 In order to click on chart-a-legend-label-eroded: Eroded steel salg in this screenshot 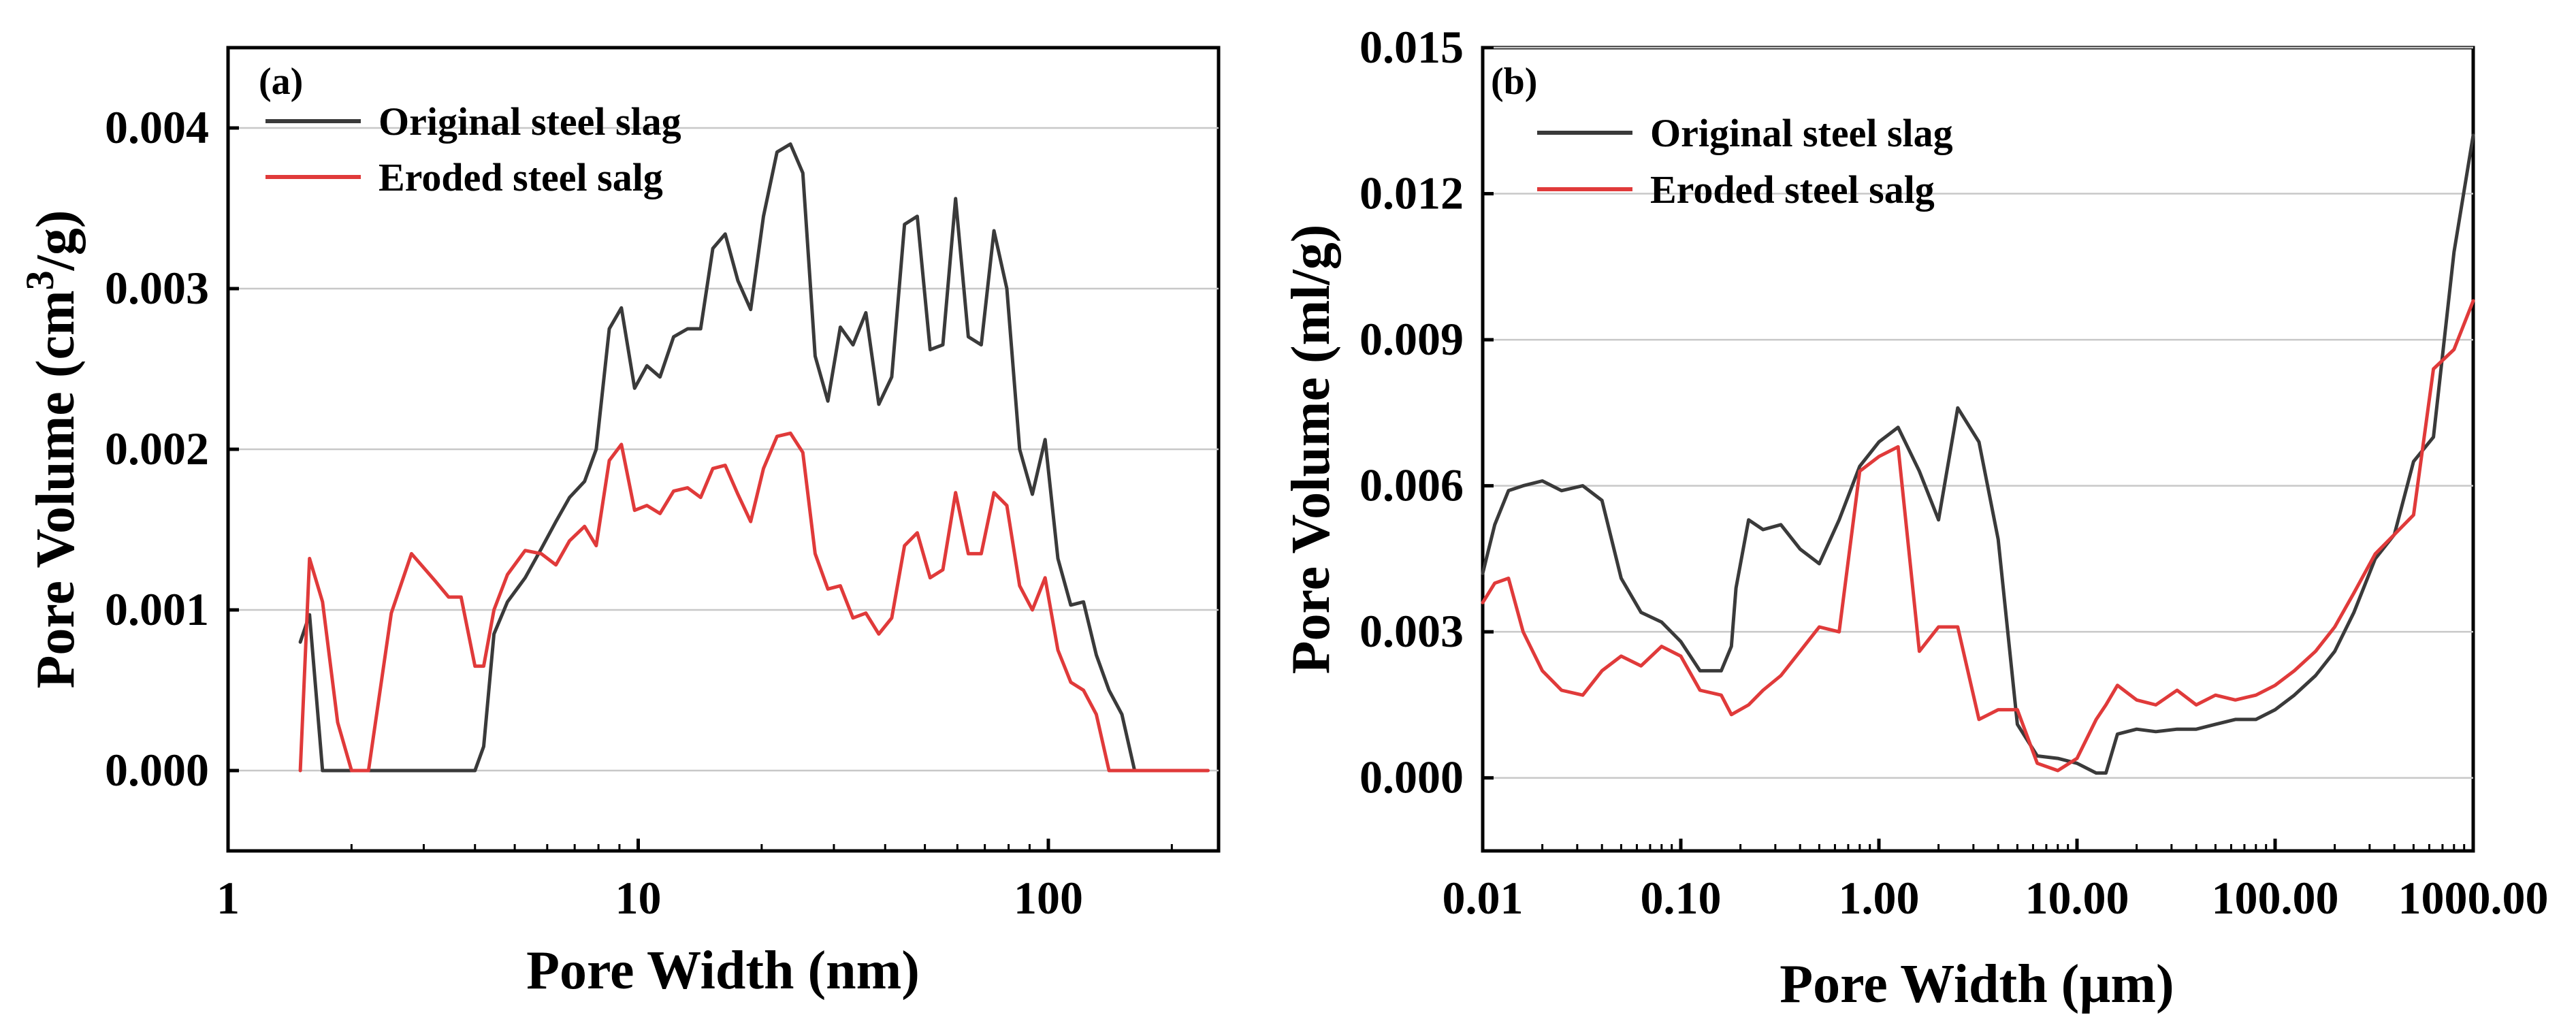, I will do `click(521, 177)`.